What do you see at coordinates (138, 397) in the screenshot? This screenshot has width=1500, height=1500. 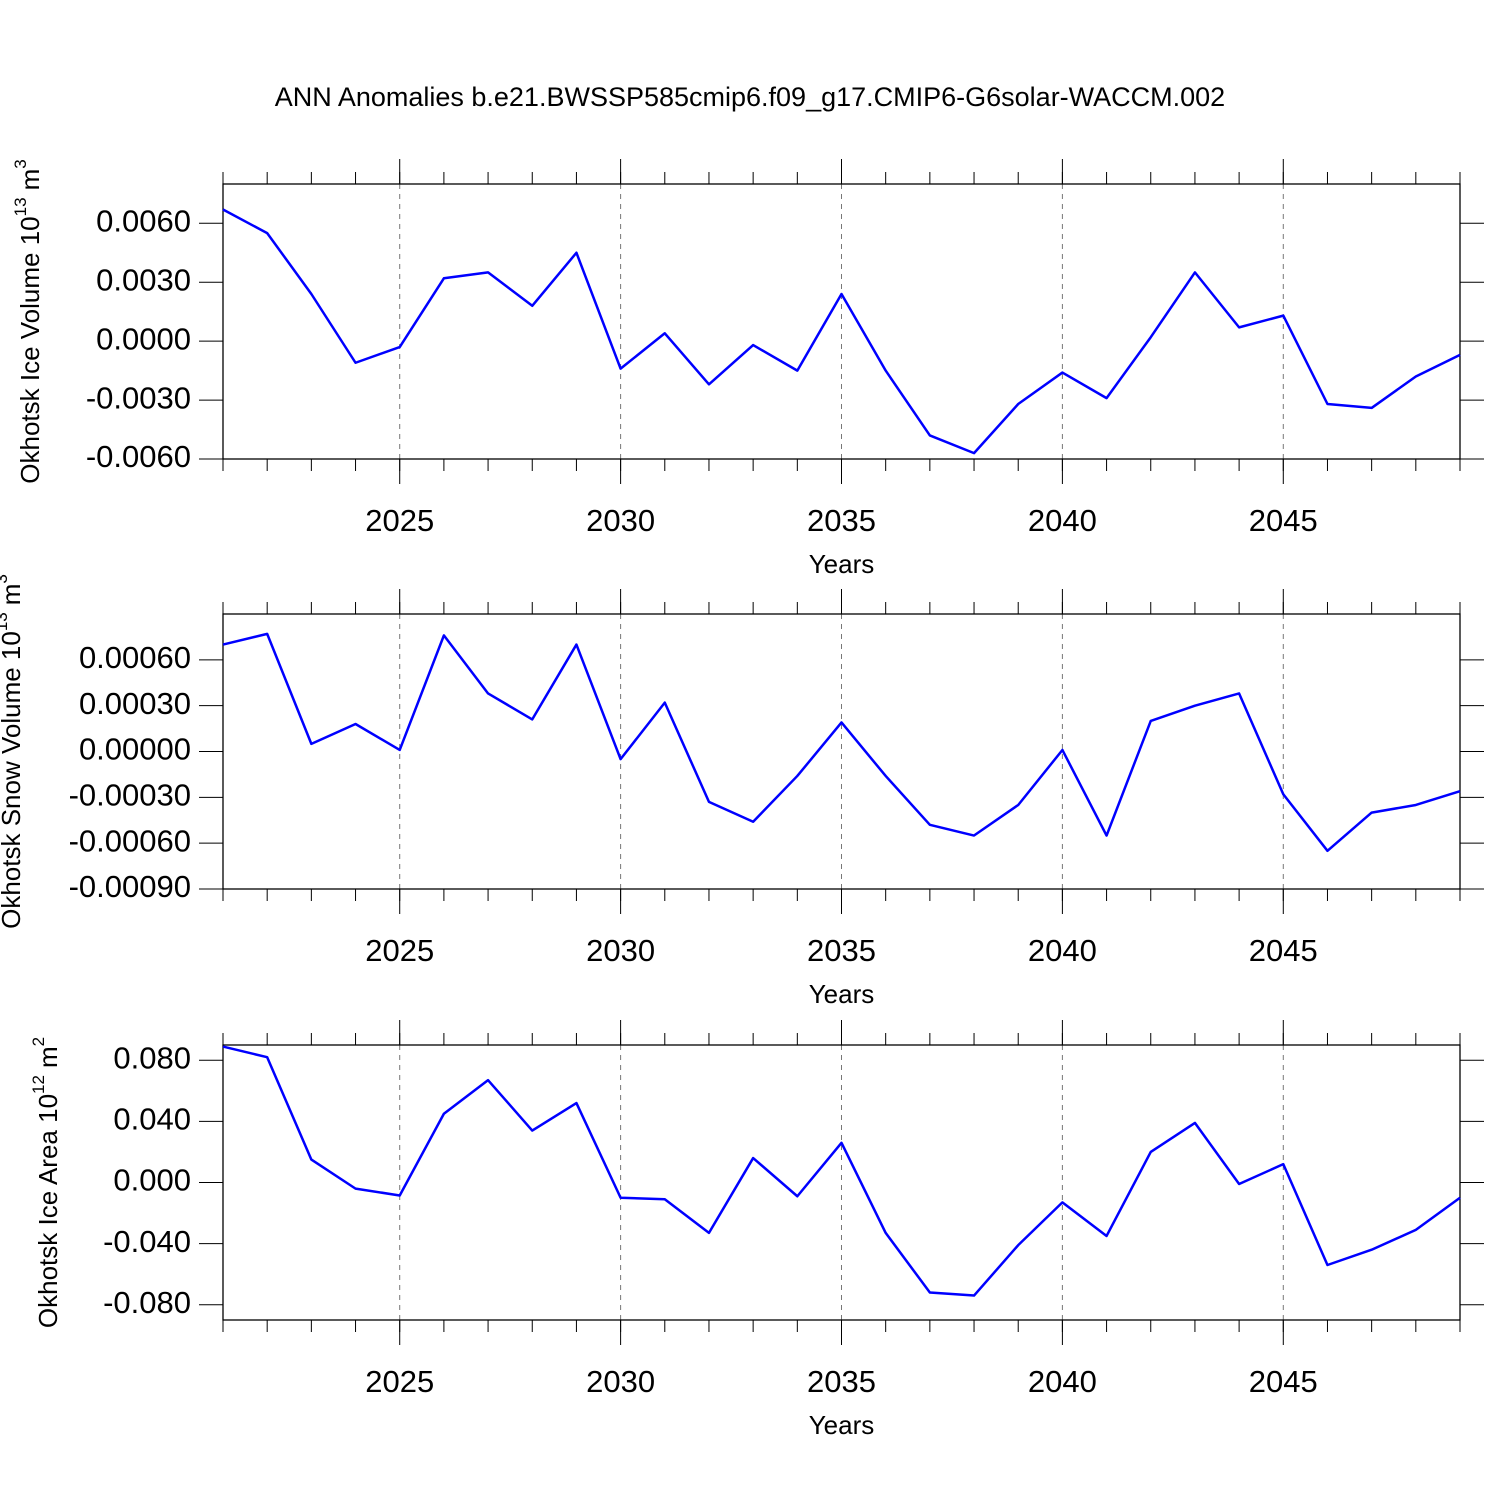 I see `y-tick-label: -0.0030` at bounding box center [138, 397].